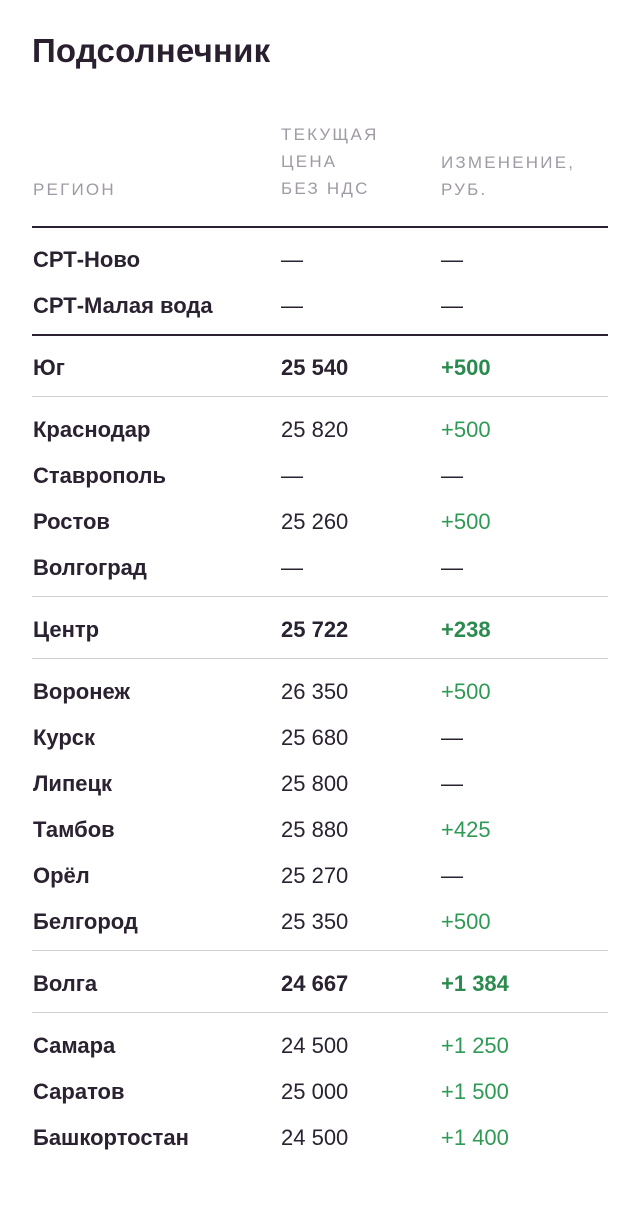 The width and height of the screenshot is (640, 1208). I want to click on region-cell: Самара, so click(74, 1045).